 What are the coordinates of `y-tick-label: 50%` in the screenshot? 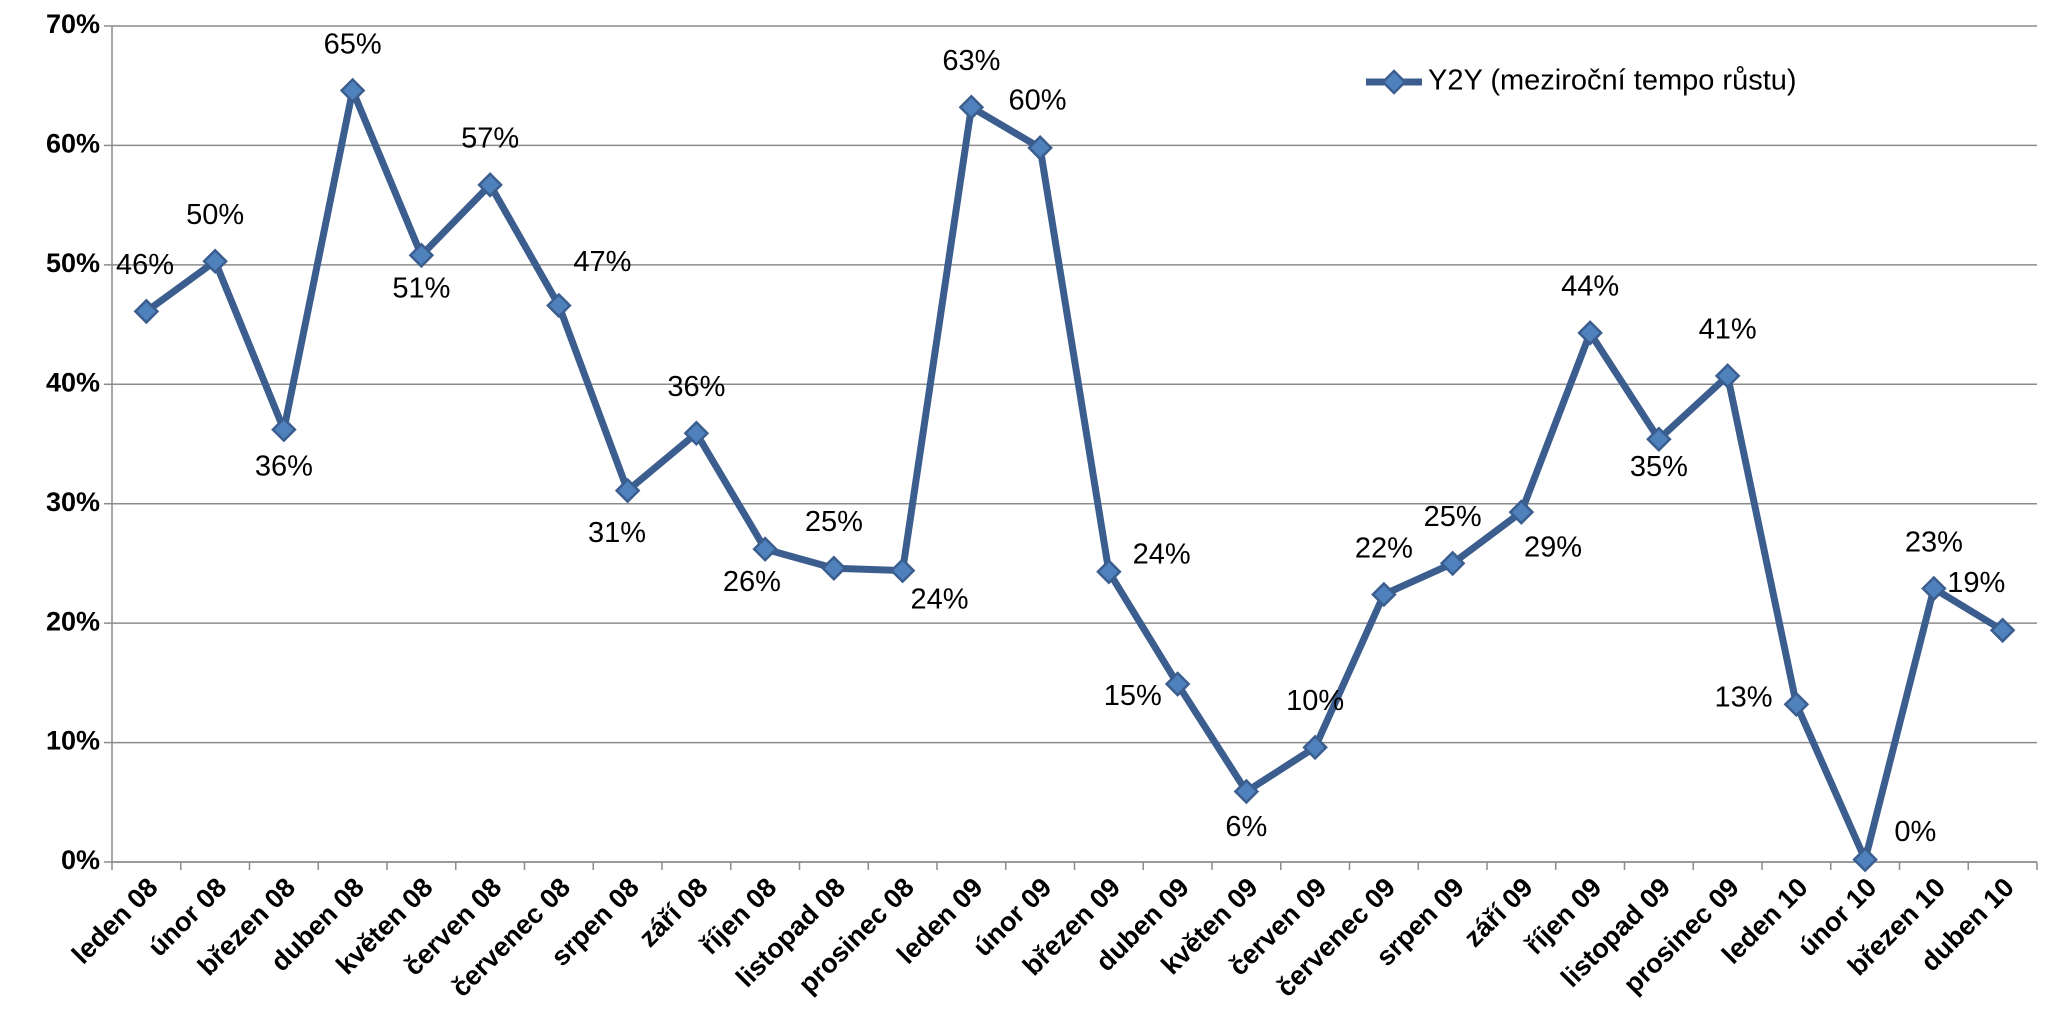 It's located at (73, 263).